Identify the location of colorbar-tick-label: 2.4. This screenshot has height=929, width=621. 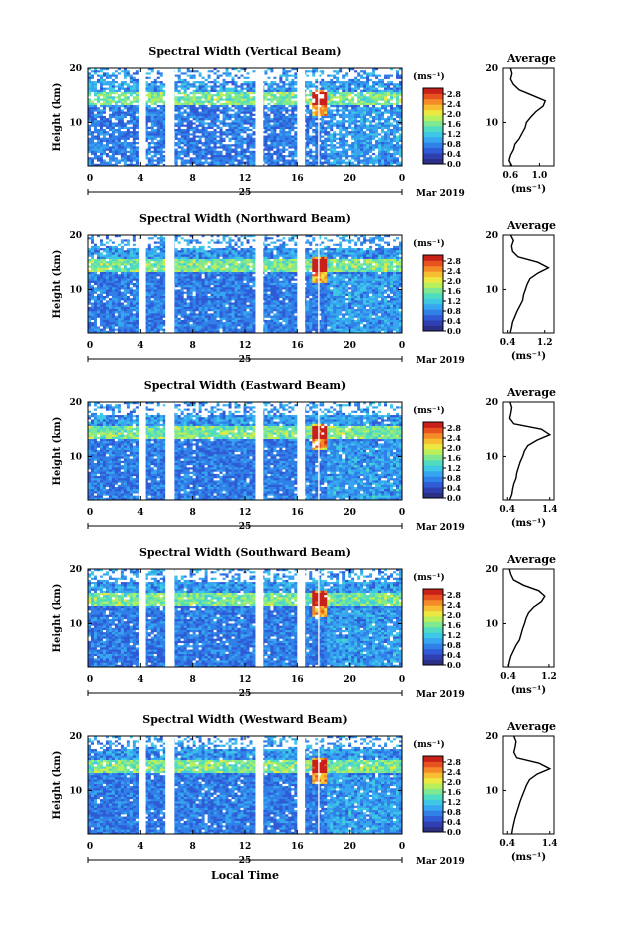
(454, 104).